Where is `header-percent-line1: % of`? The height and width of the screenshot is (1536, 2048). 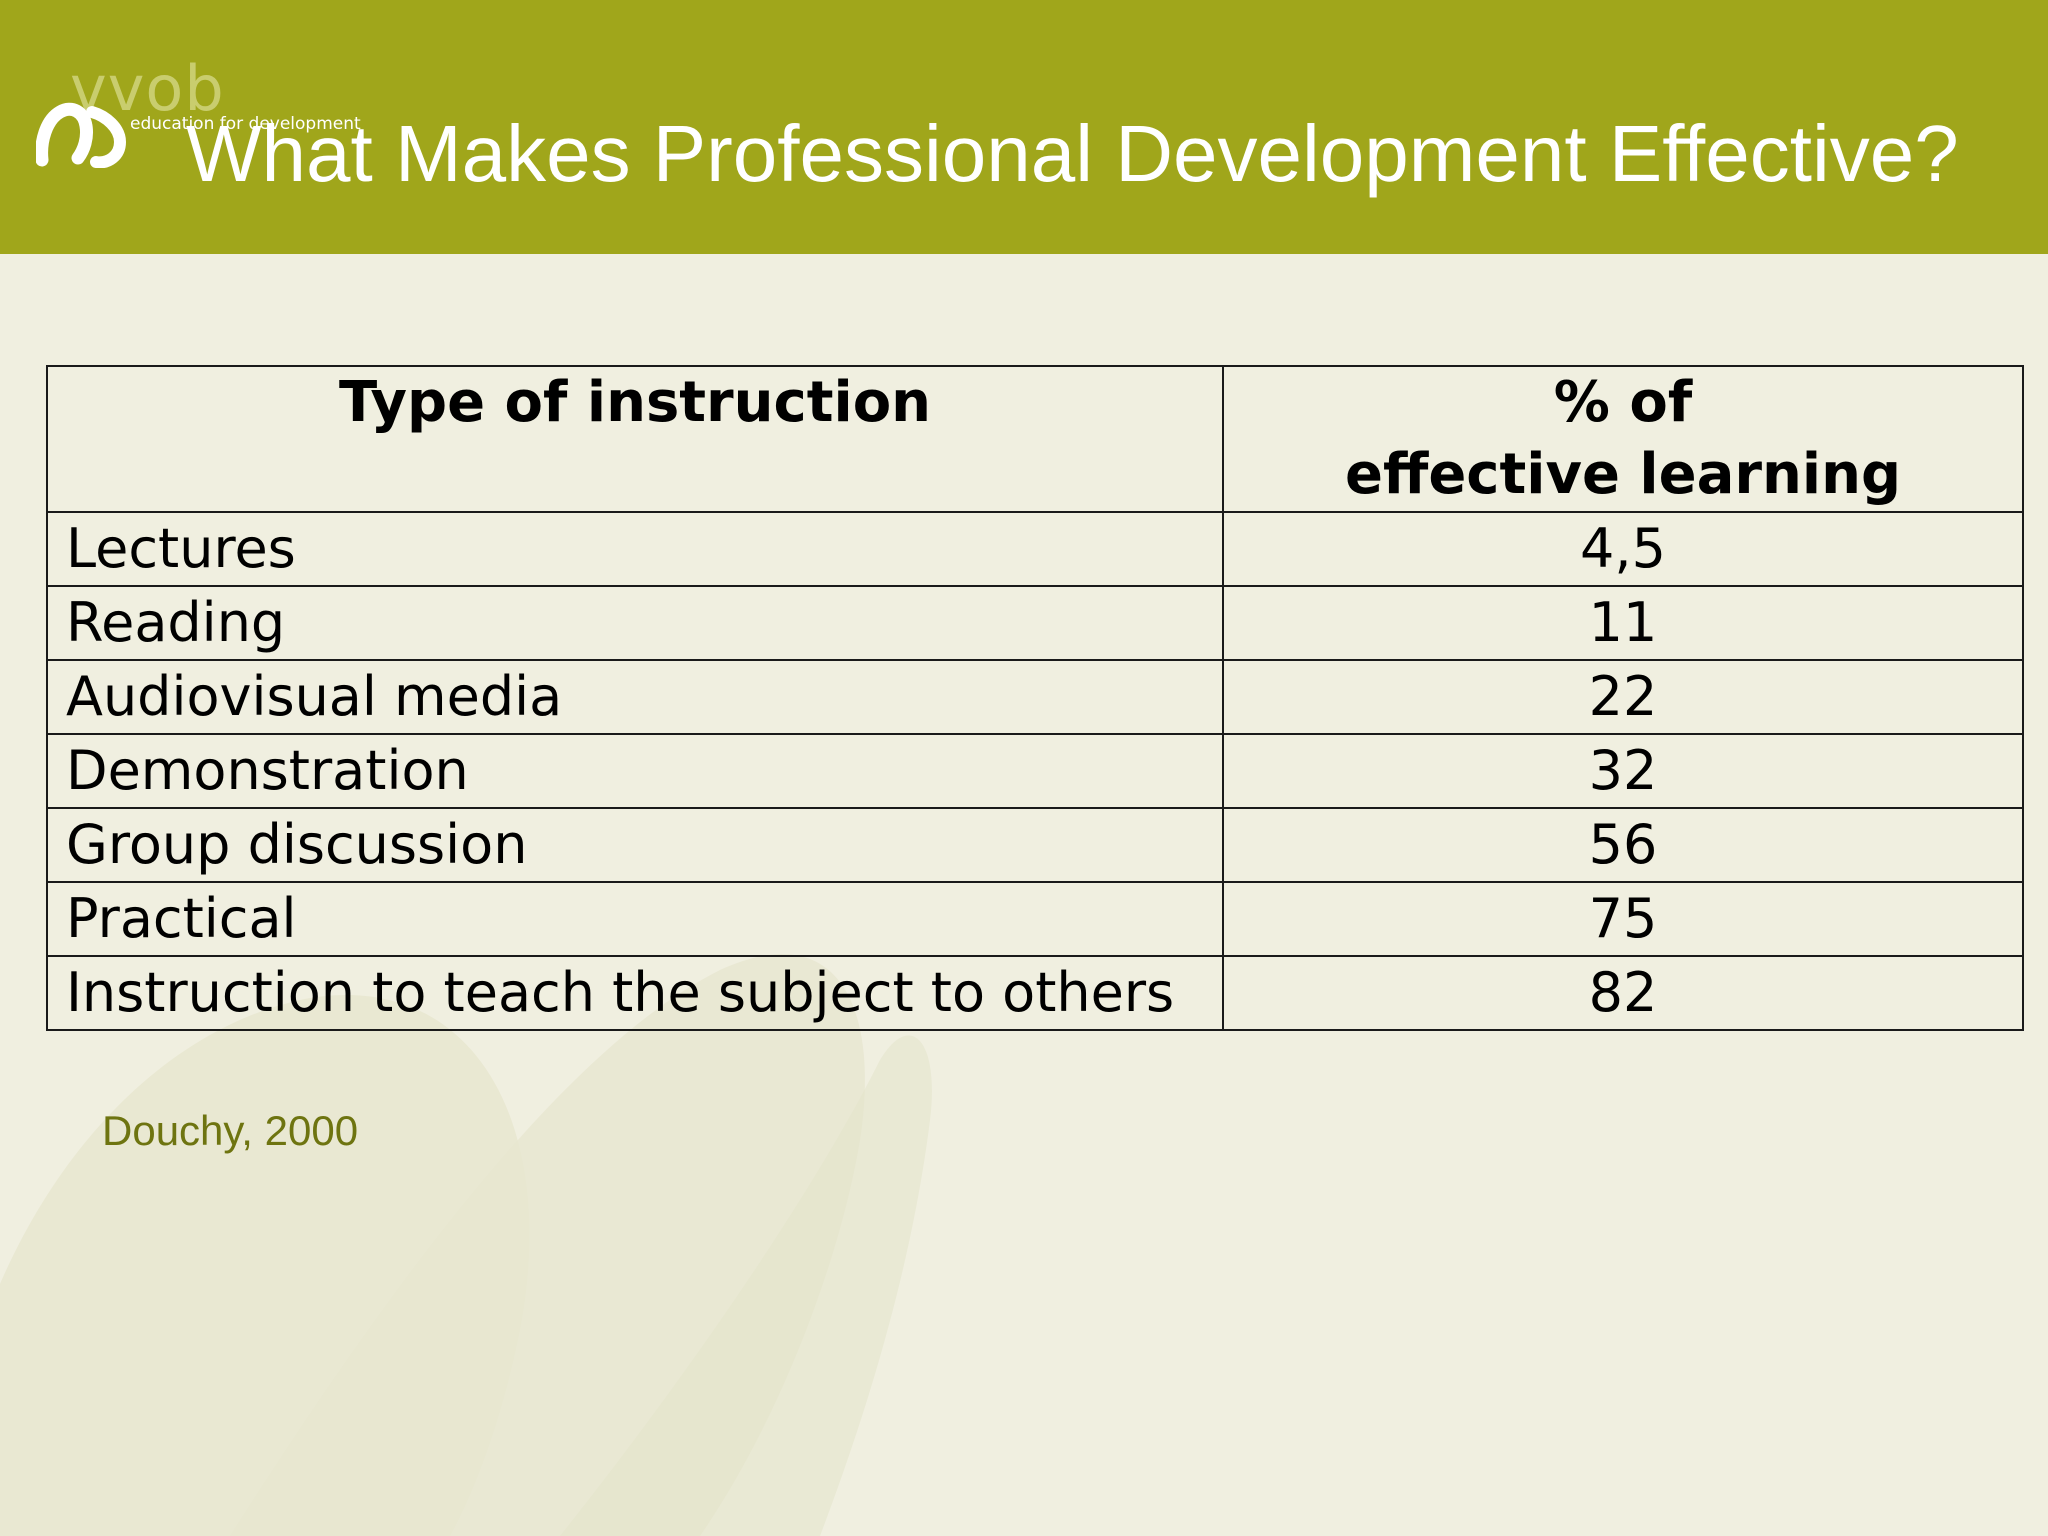 header-percent-line1: % of is located at coordinates (1623, 402).